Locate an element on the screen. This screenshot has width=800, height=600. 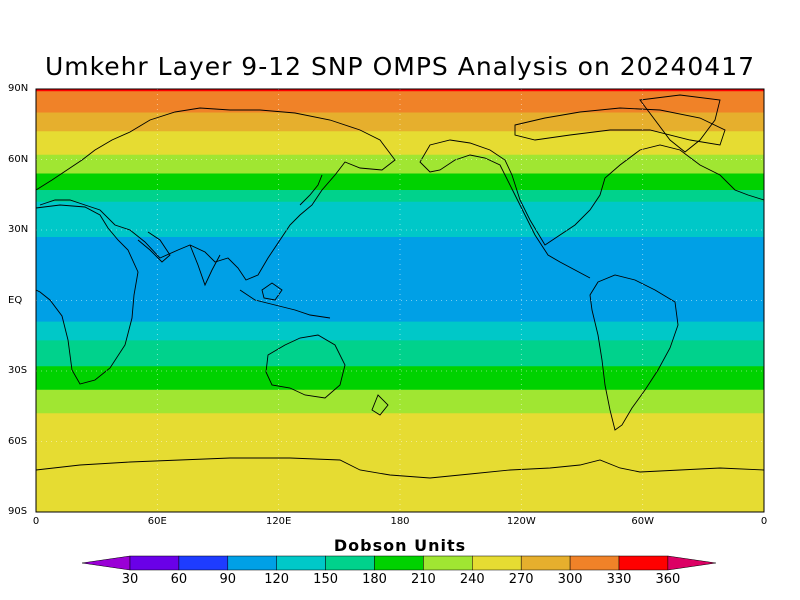
coastline-arctic-islands is located at coordinates (620, 126).